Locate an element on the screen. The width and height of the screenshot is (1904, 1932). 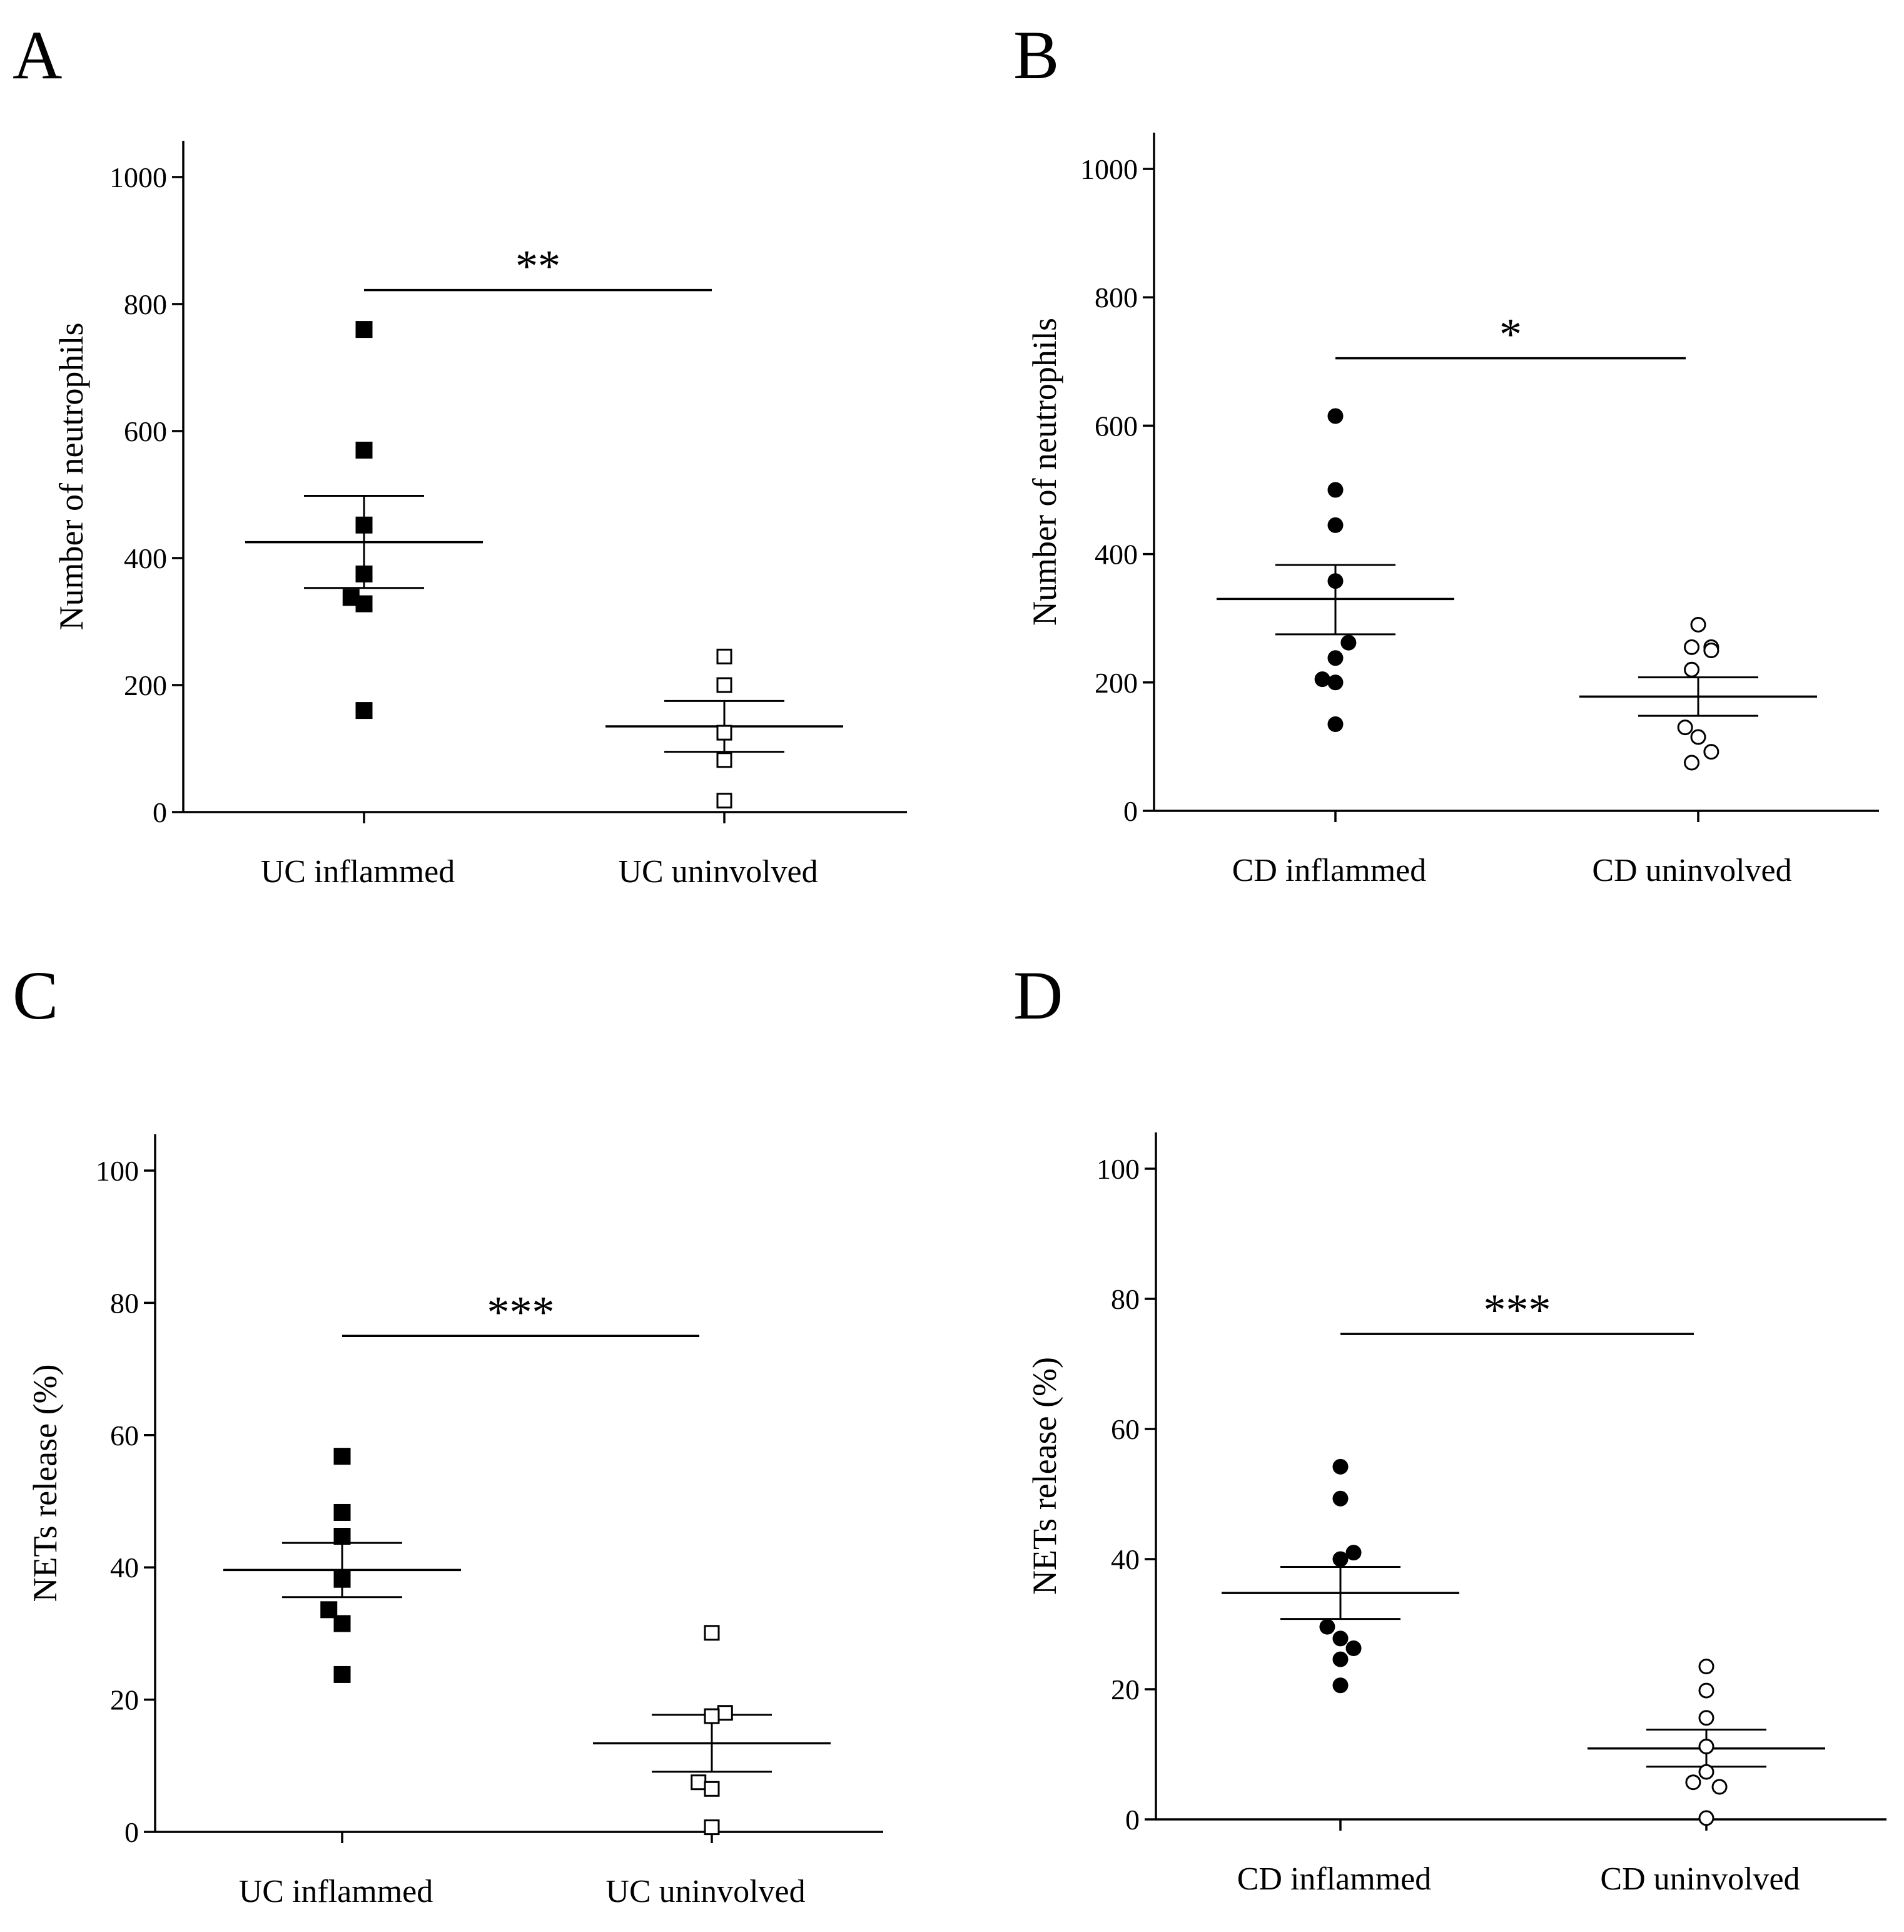
y-tick-label: 200 is located at coordinates (1116, 683).